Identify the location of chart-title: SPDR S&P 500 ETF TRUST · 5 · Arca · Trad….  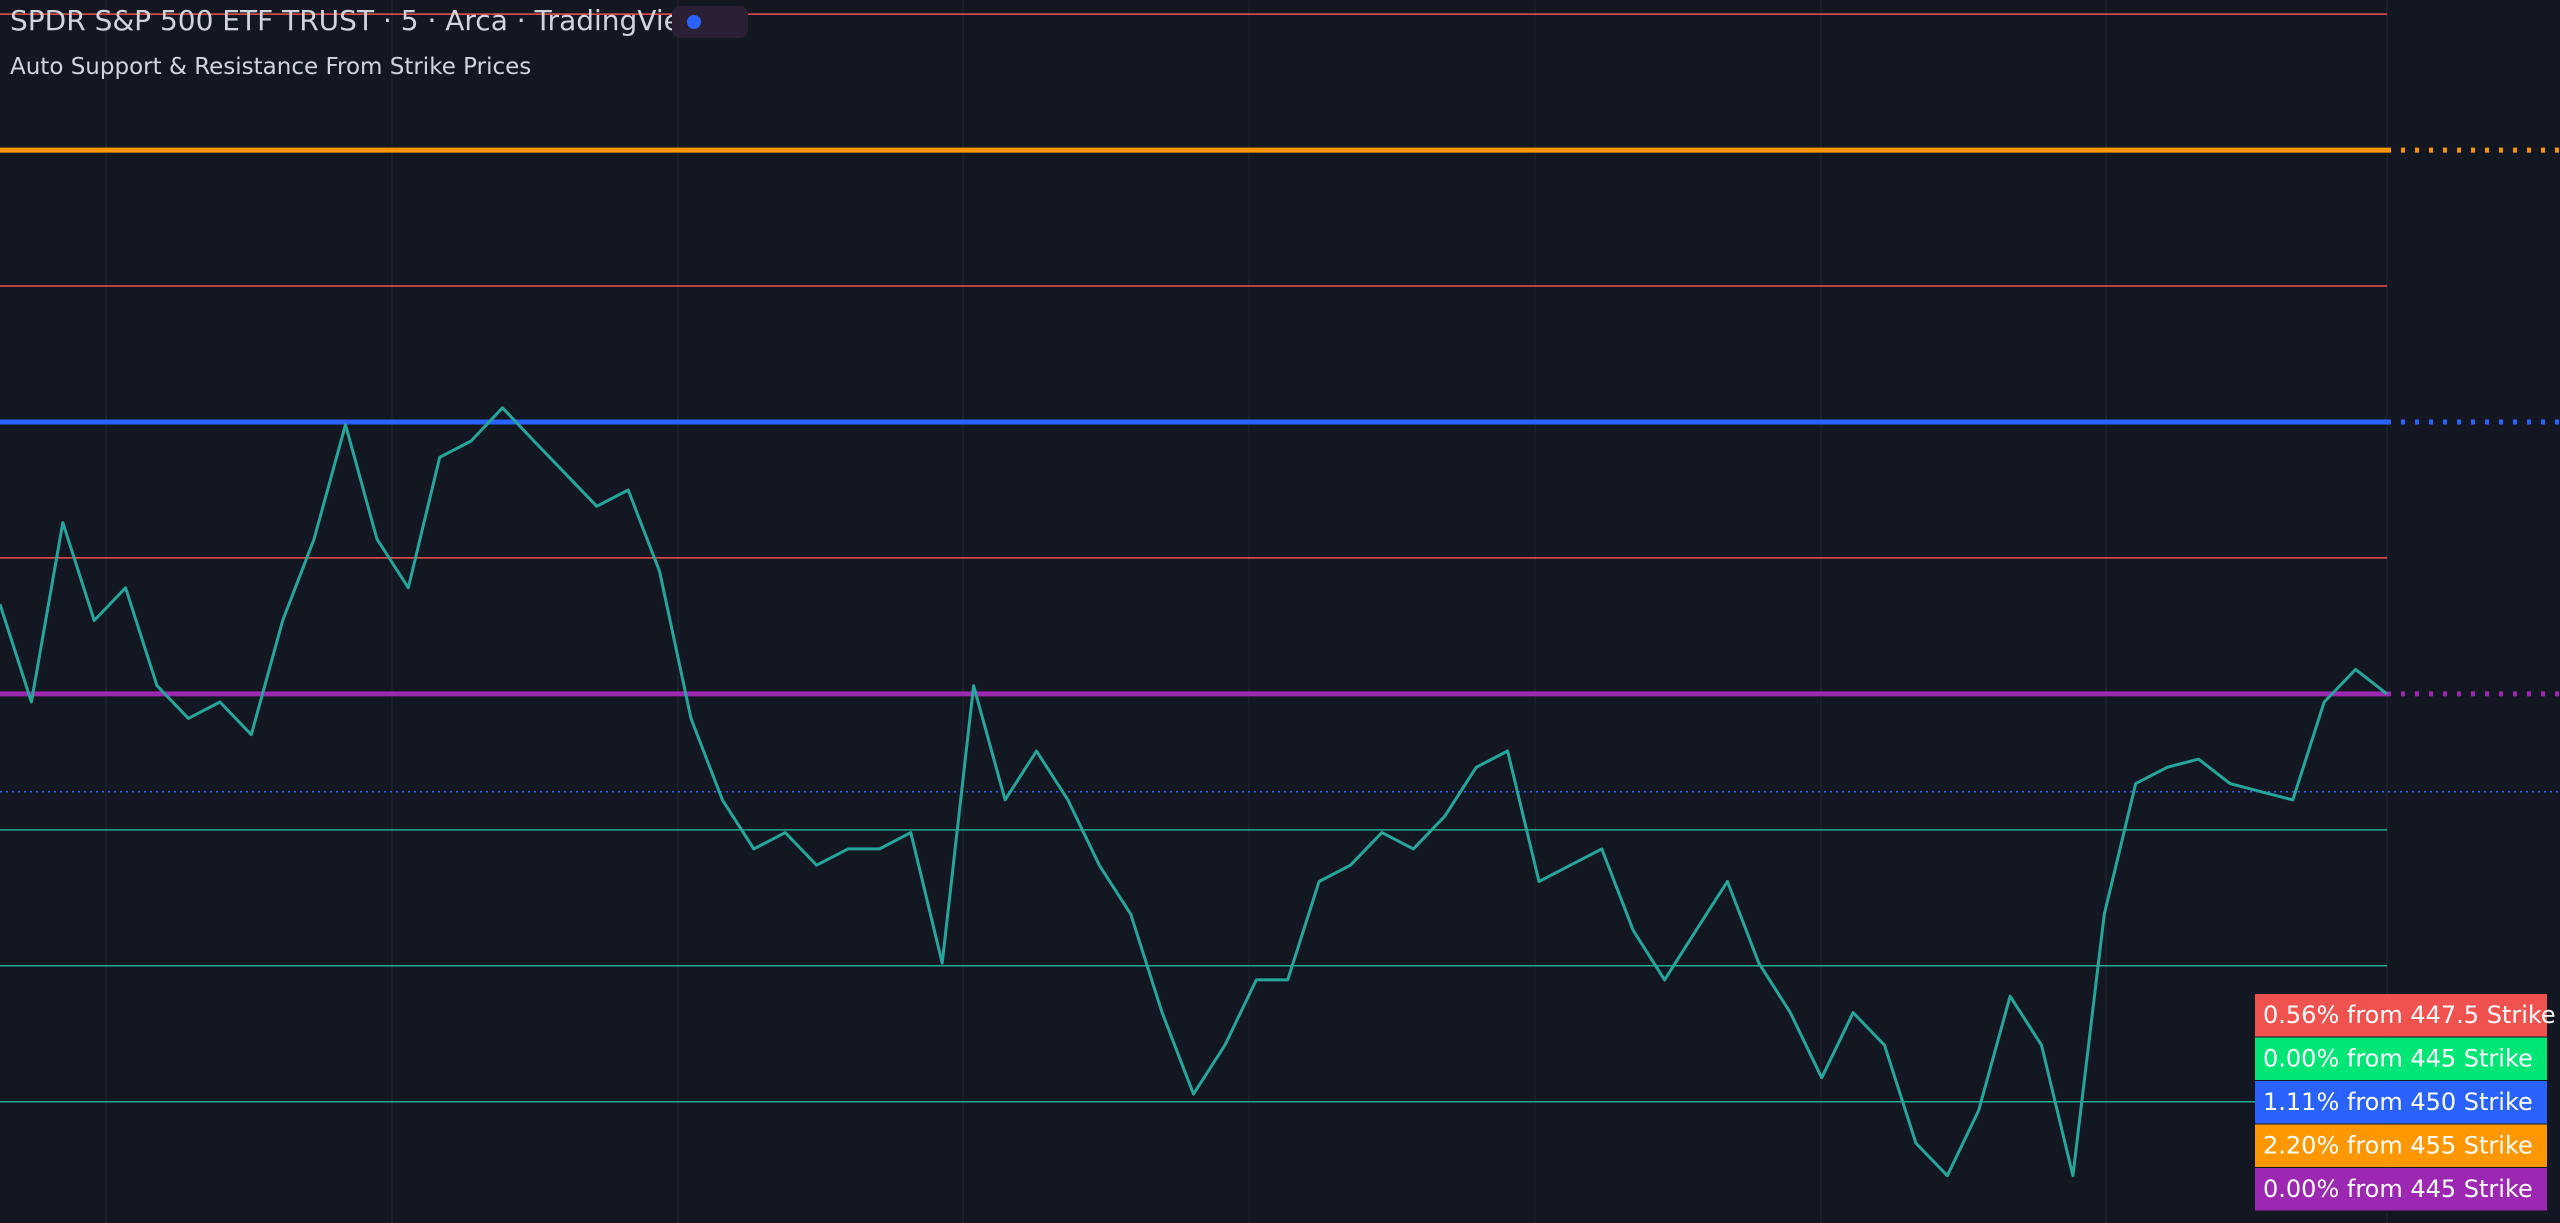
(357, 20).